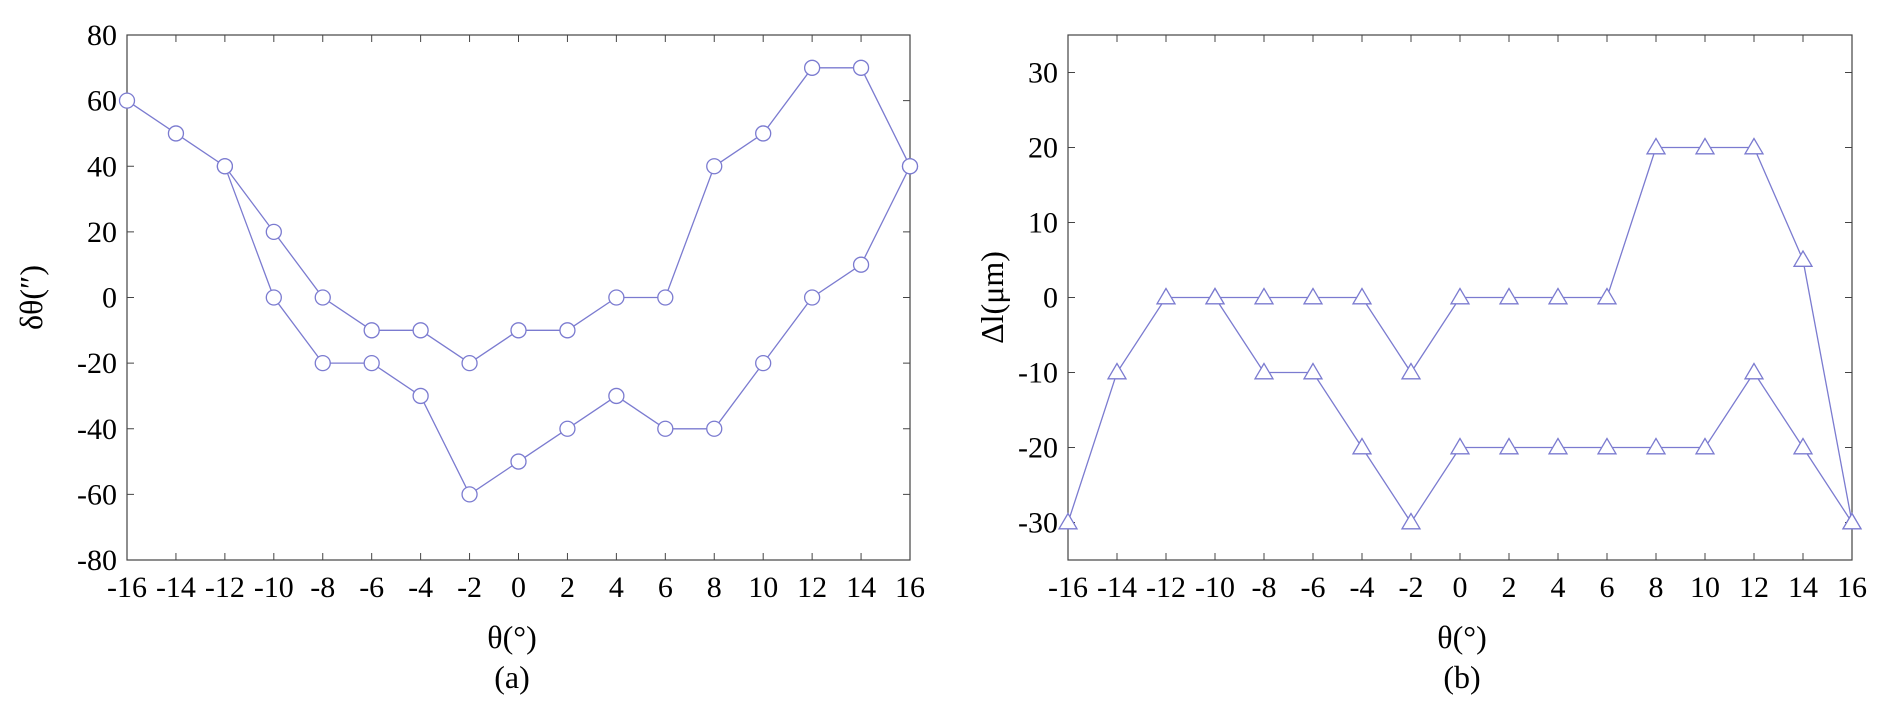 This screenshot has height=716, width=1892. Describe the element at coordinates (31, 297) in the screenshot. I see `y-axis-label: δθ(″)` at that location.